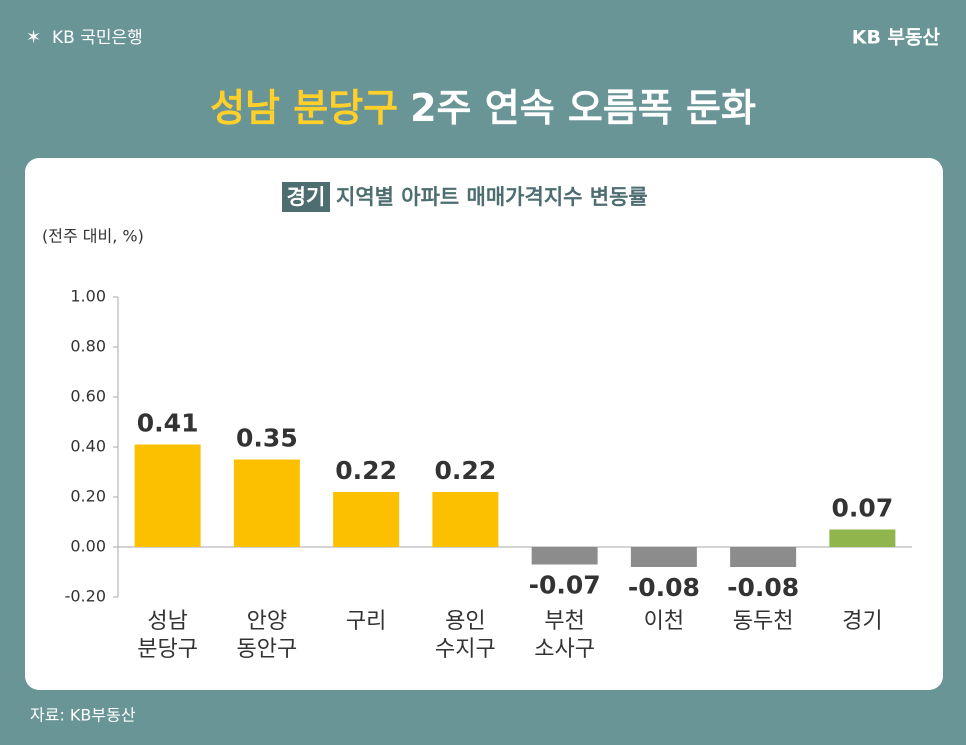 Image resolution: width=966 pixels, height=745 pixels. Describe the element at coordinates (863, 508) in the screenshot. I see `value-label: 0.07` at that location.